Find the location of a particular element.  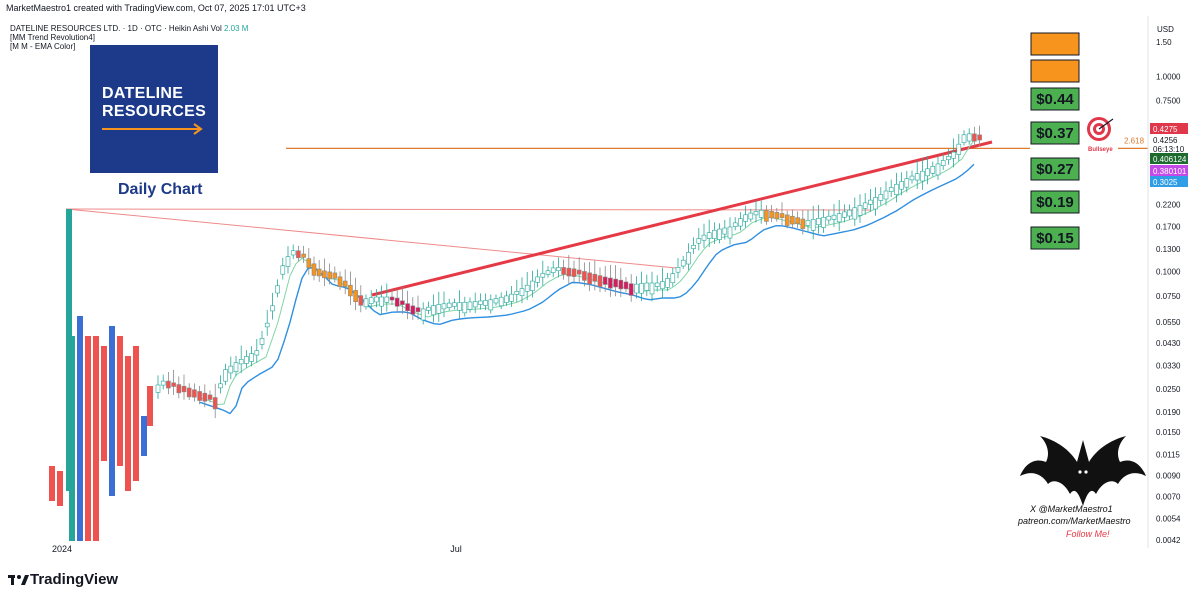

x-tick-label: Jul is located at coordinates (456, 549).